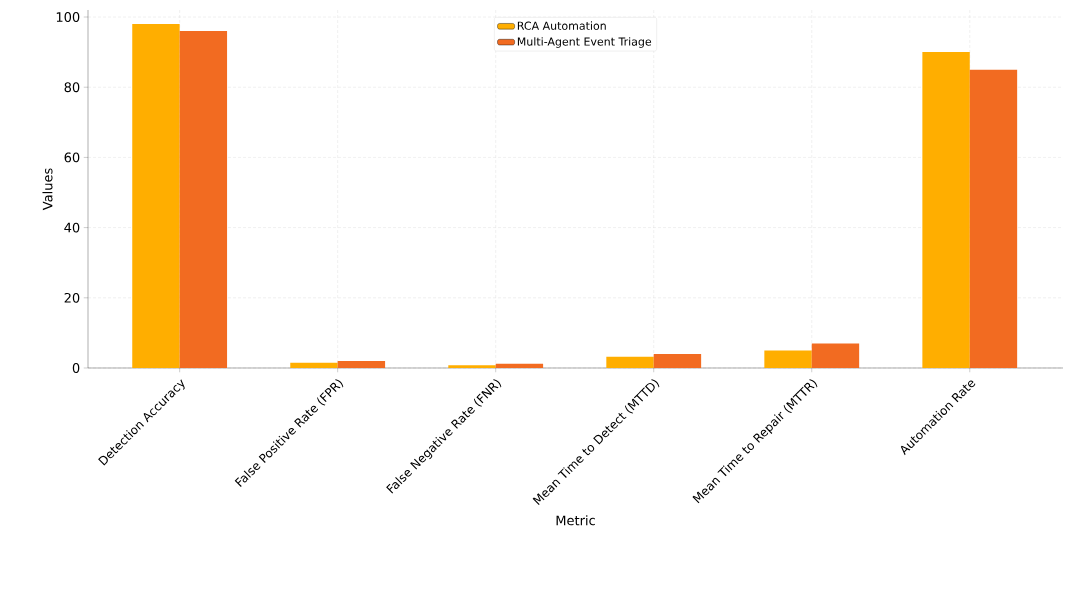  Describe the element at coordinates (584, 42) in the screenshot. I see `legend-label: Multi-Agent Event Triage` at that location.